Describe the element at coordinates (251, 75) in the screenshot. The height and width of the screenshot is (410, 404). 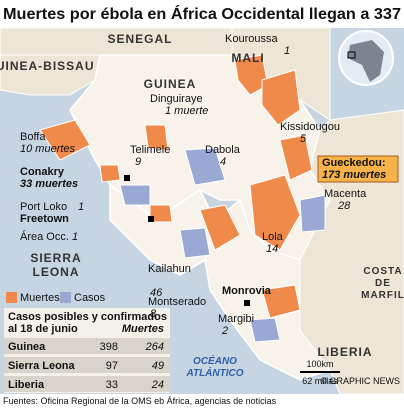
I see `area-kouroussa` at that location.